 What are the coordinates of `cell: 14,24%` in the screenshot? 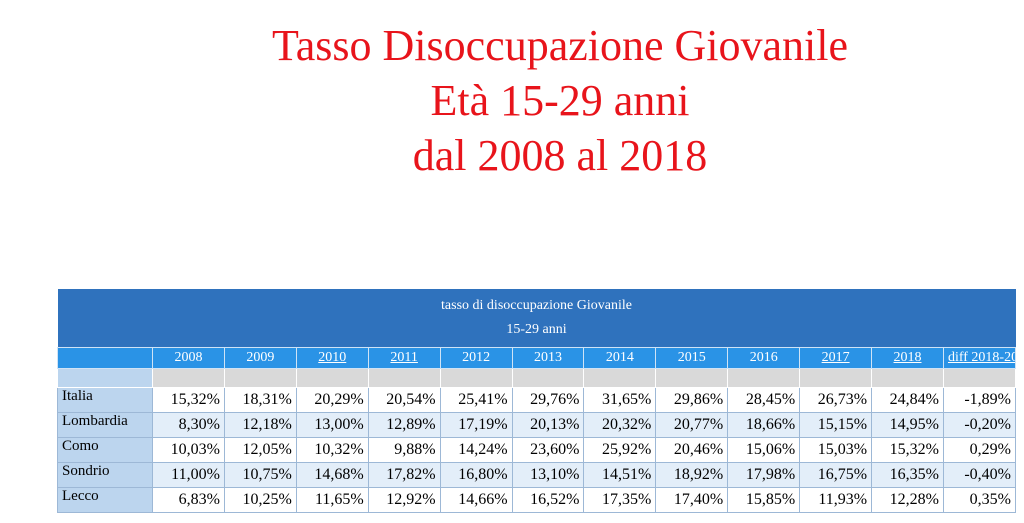 It's located at (476, 450).